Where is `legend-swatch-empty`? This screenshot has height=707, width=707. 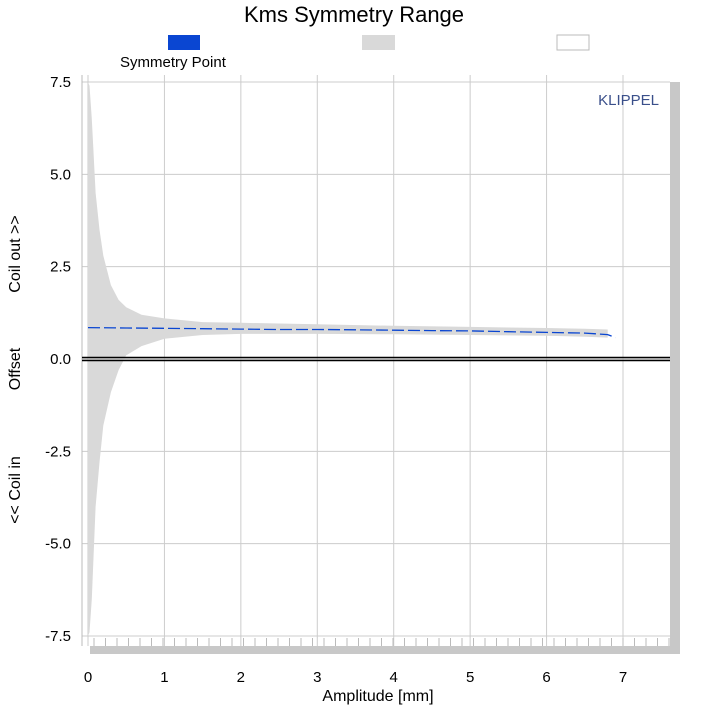
legend-swatch-empty is located at coordinates (573, 42).